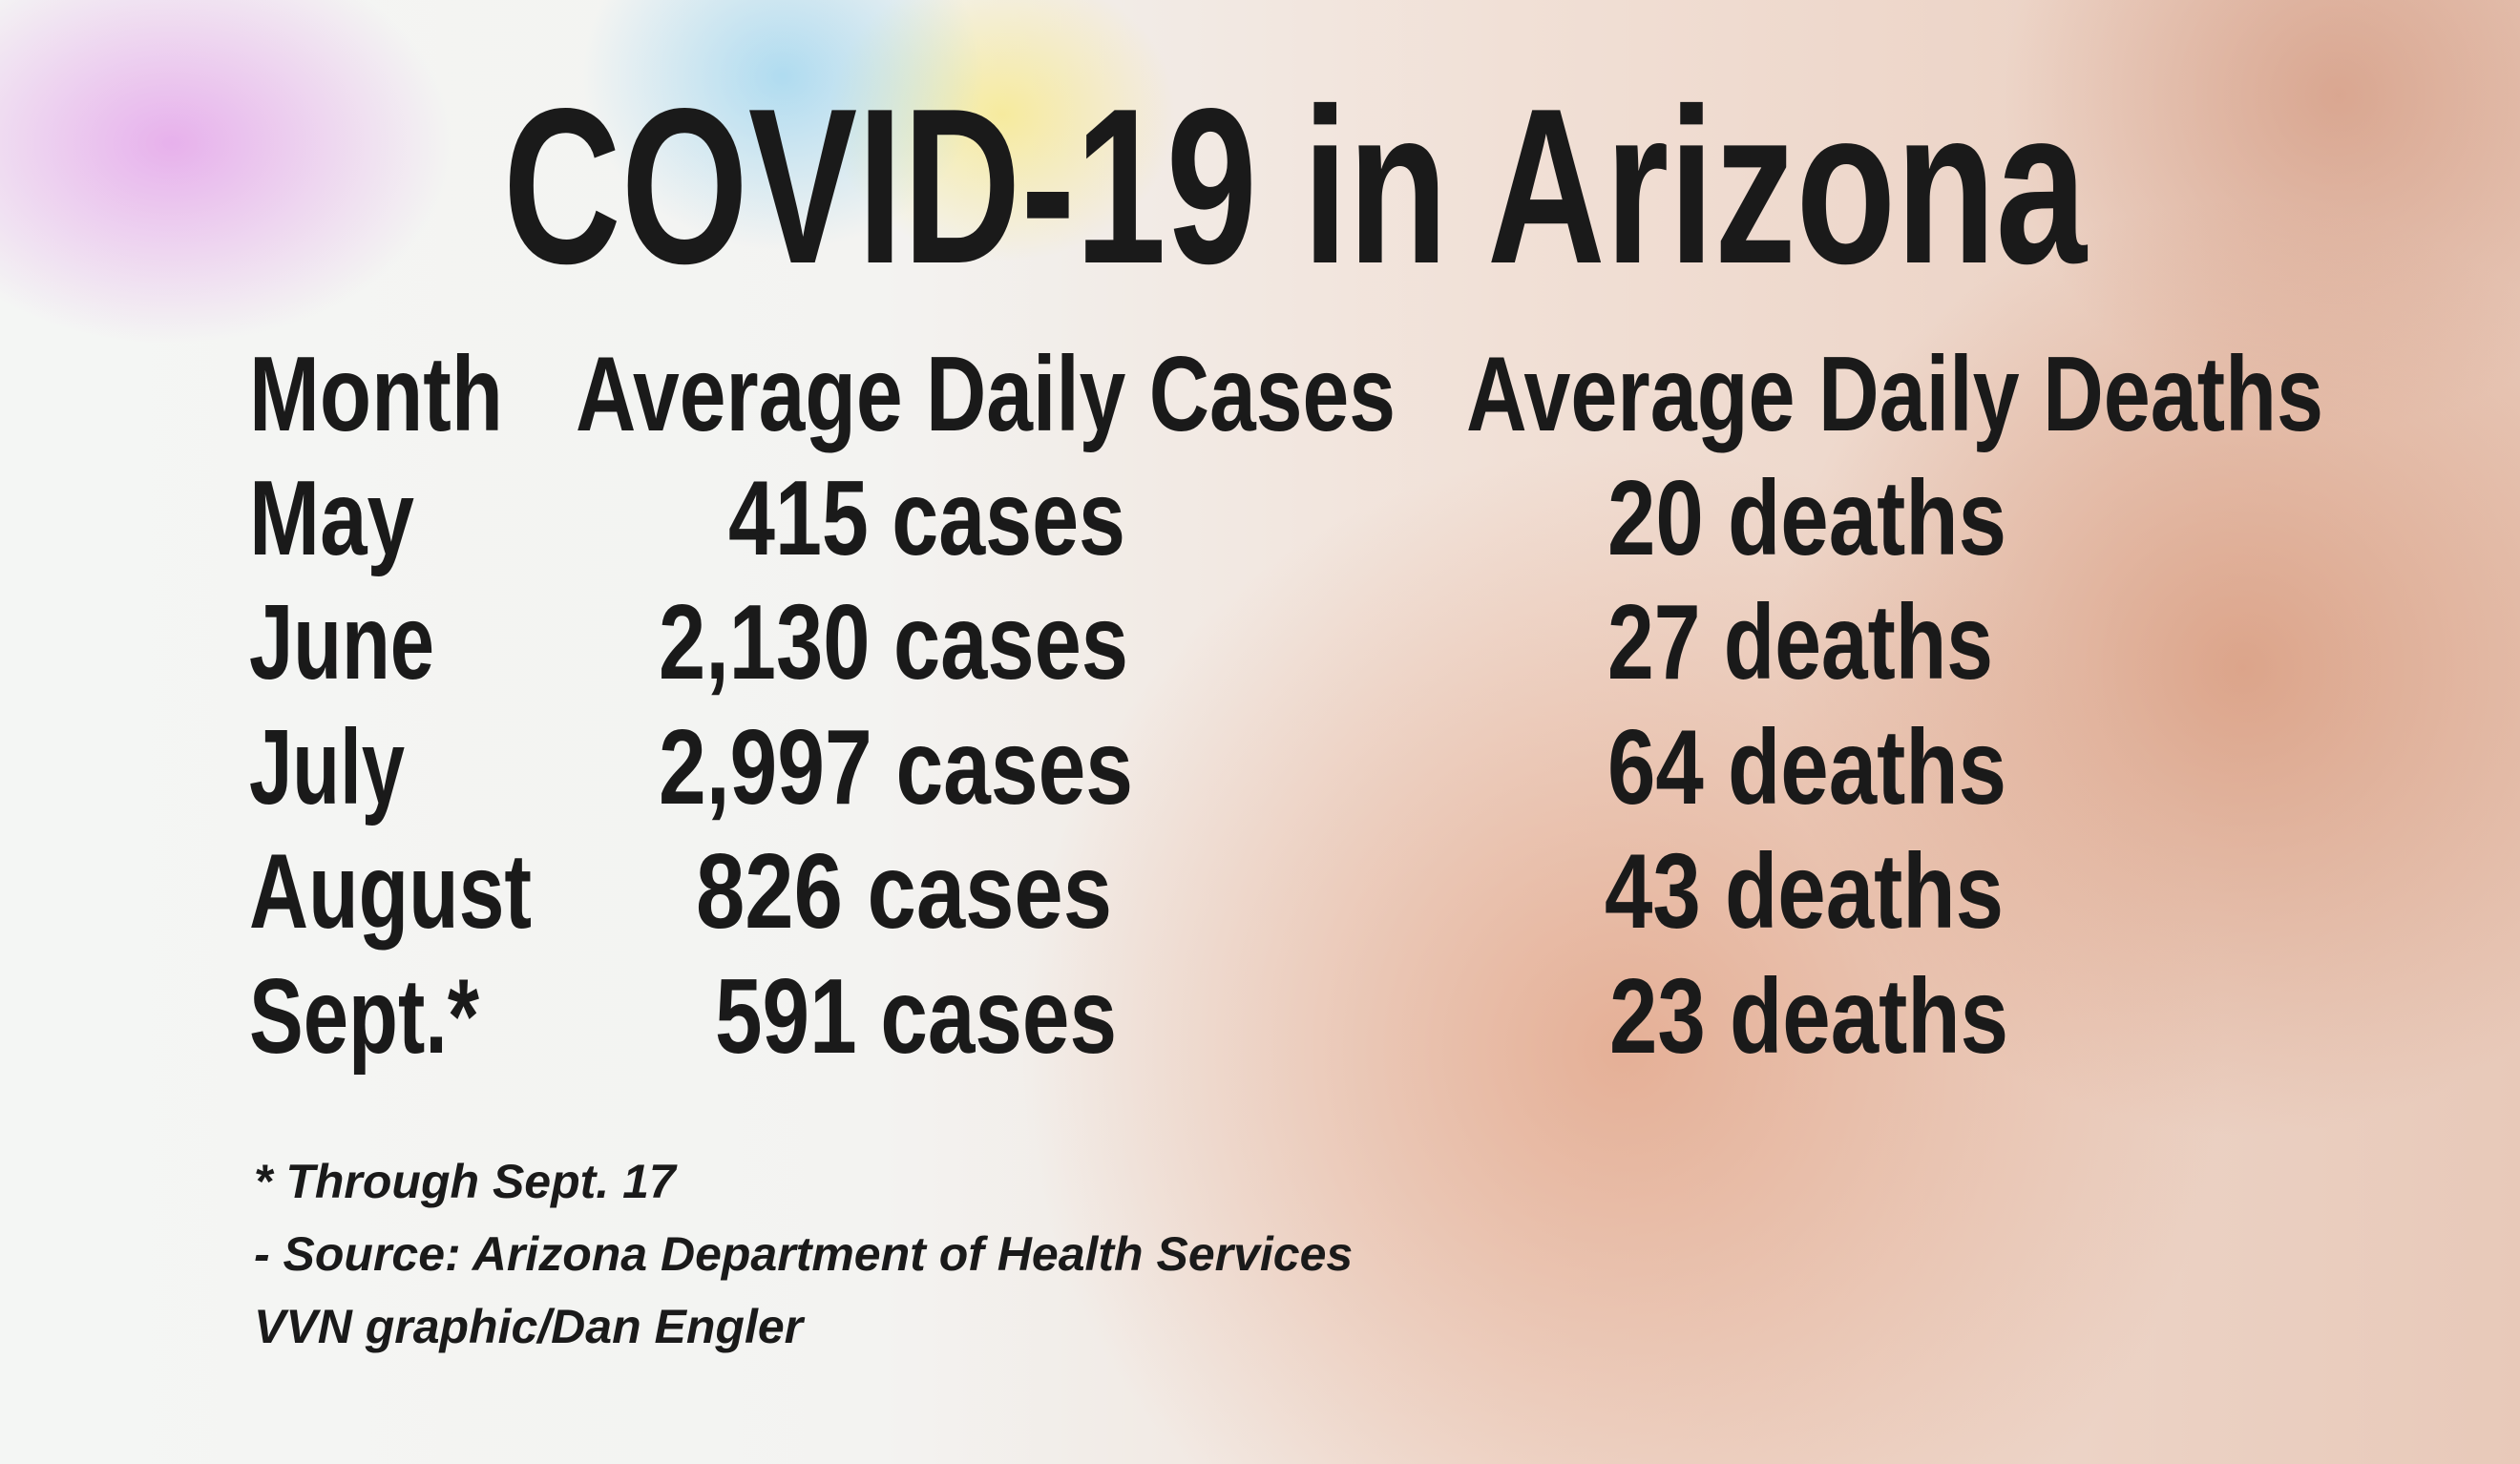 The height and width of the screenshot is (1464, 2520). What do you see at coordinates (530, 1326) in the screenshot?
I see `footnote: VVN graphic/Dan Engler` at bounding box center [530, 1326].